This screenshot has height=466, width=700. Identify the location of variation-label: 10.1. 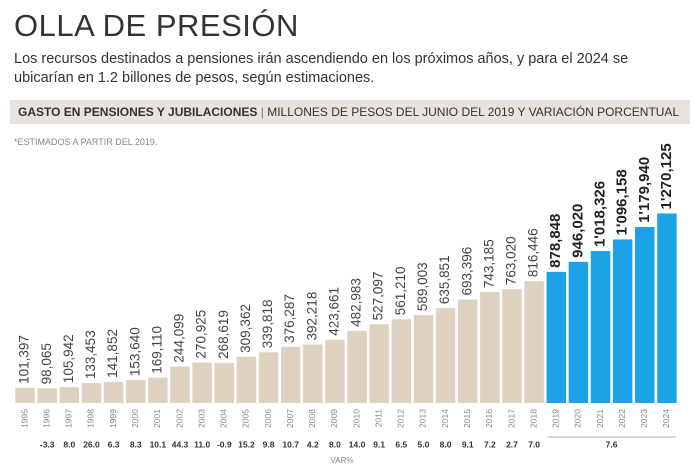
(158, 444).